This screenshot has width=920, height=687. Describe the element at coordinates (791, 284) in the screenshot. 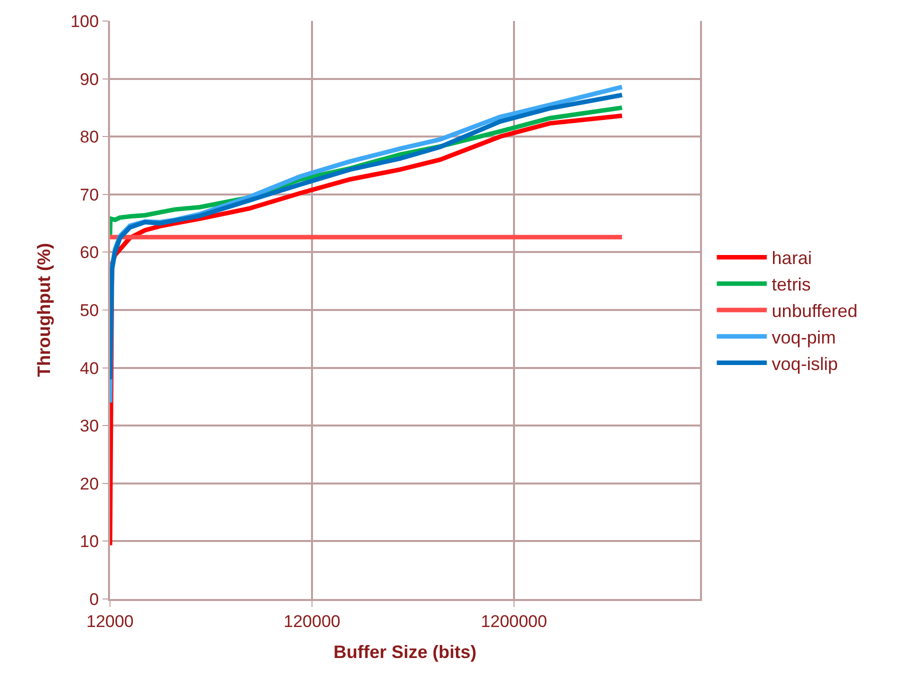

I see `legend-label: tetris` at that location.